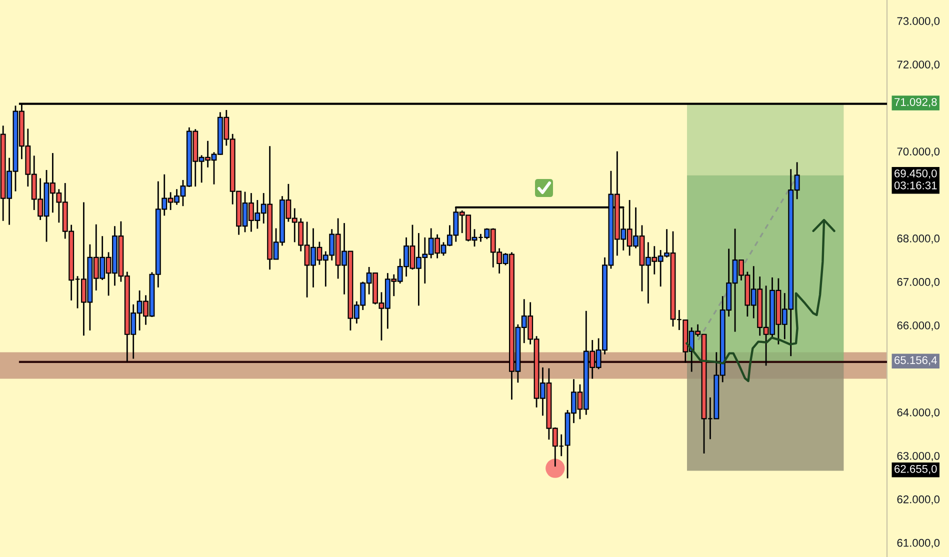 The image size is (949, 557). I want to click on text: 62.655,0, so click(915, 469).